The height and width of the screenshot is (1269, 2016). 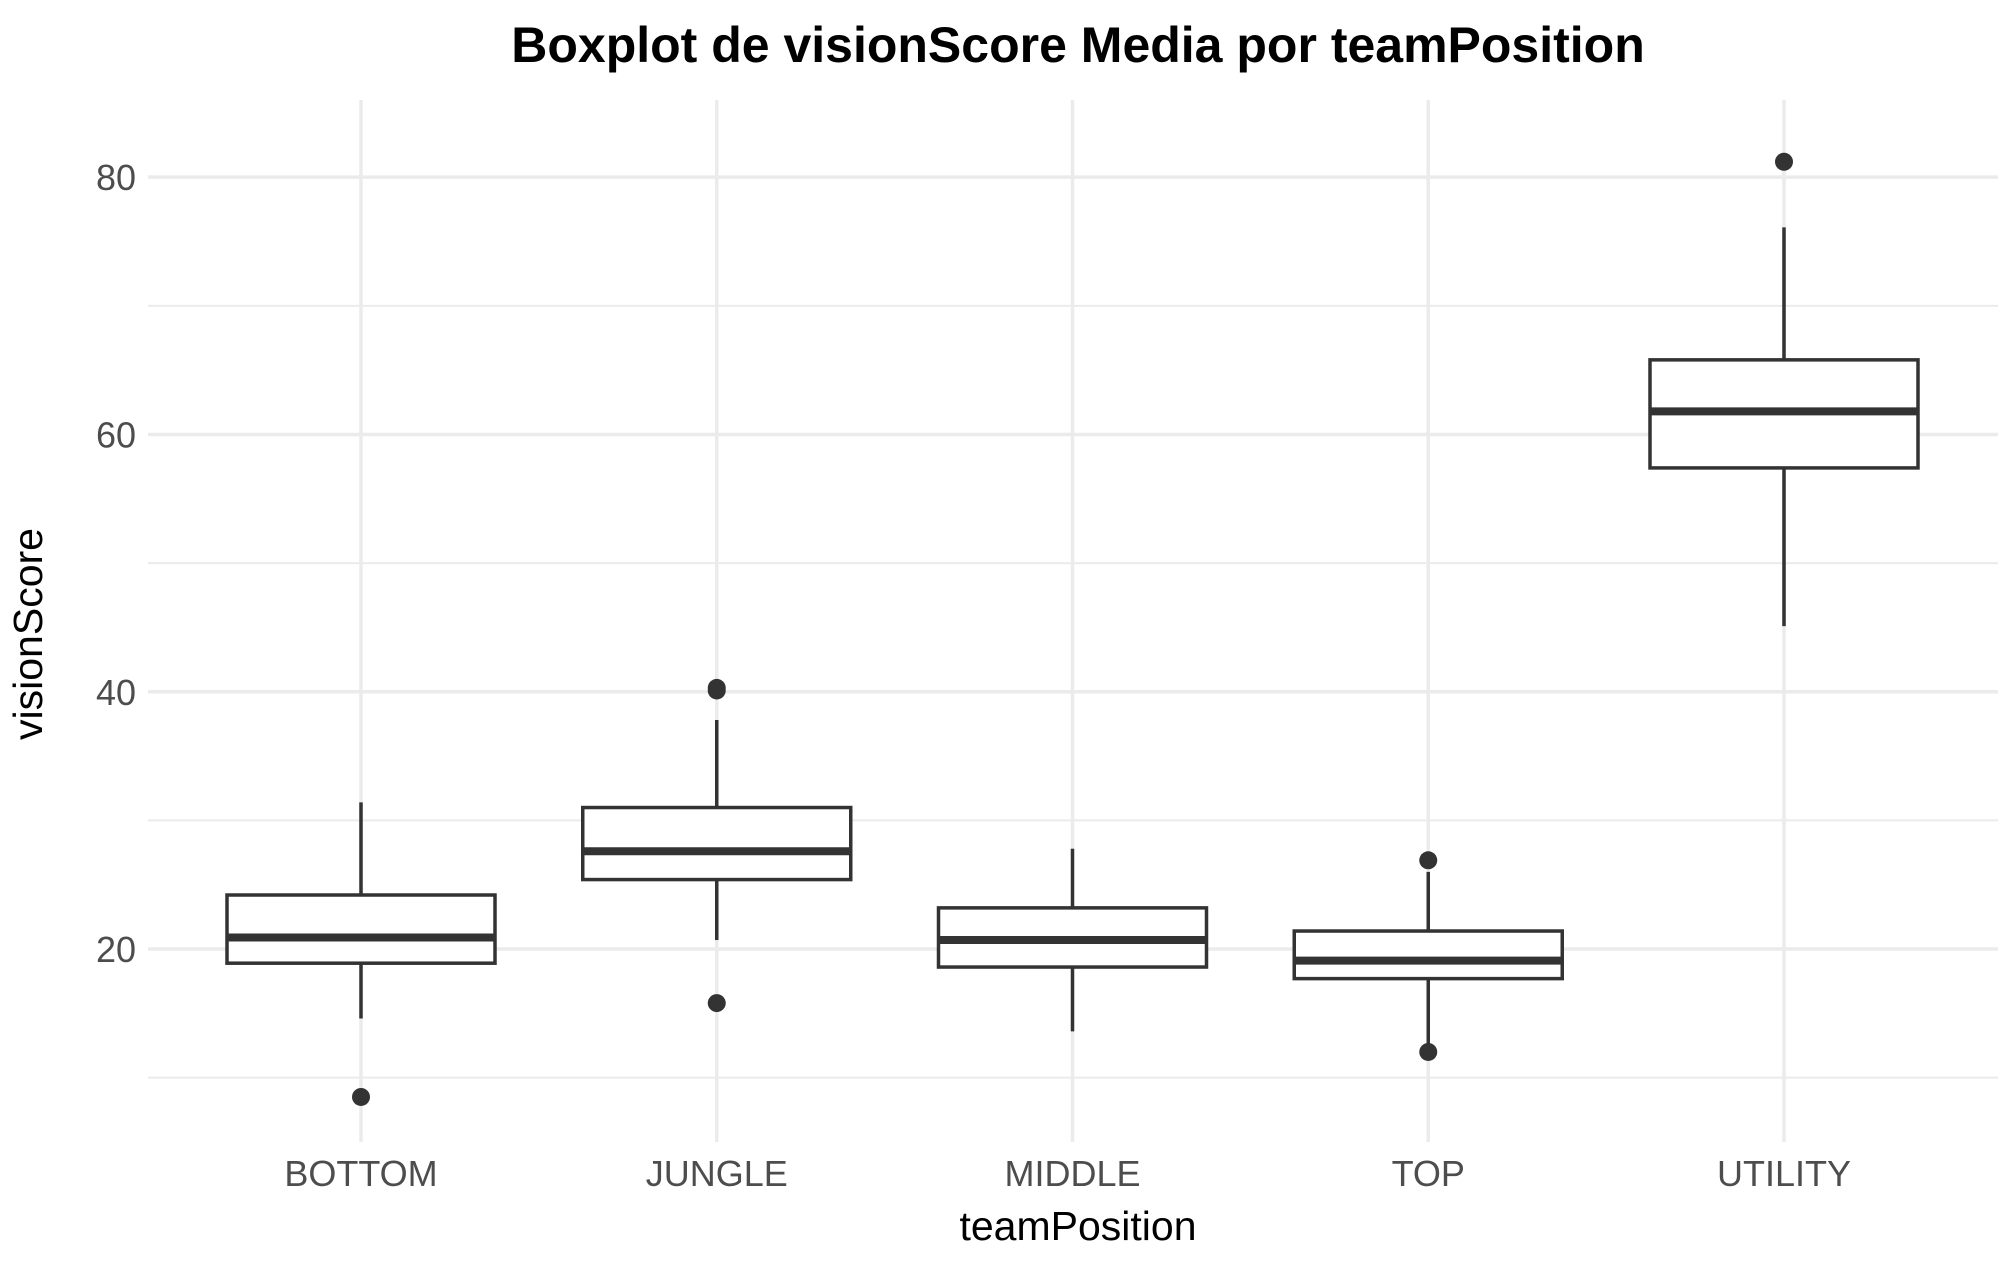 I want to click on y-tick-label: 60, so click(x=116, y=434).